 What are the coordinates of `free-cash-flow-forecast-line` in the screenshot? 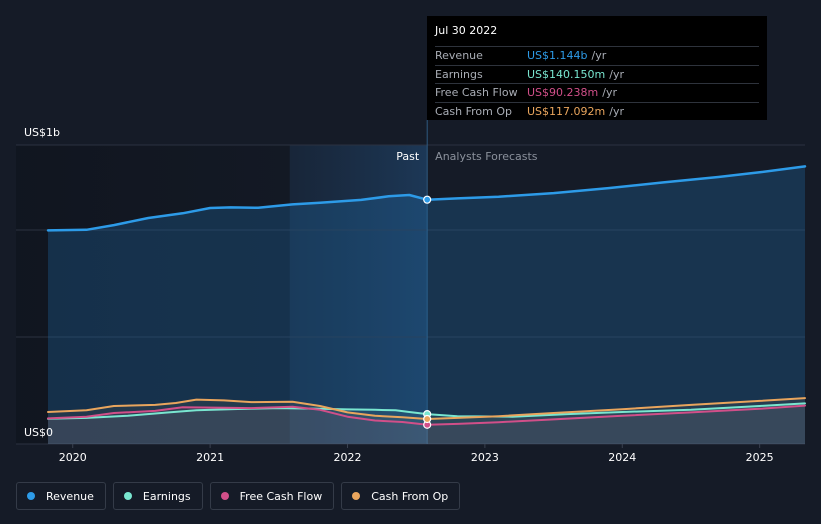 It's located at (616, 415).